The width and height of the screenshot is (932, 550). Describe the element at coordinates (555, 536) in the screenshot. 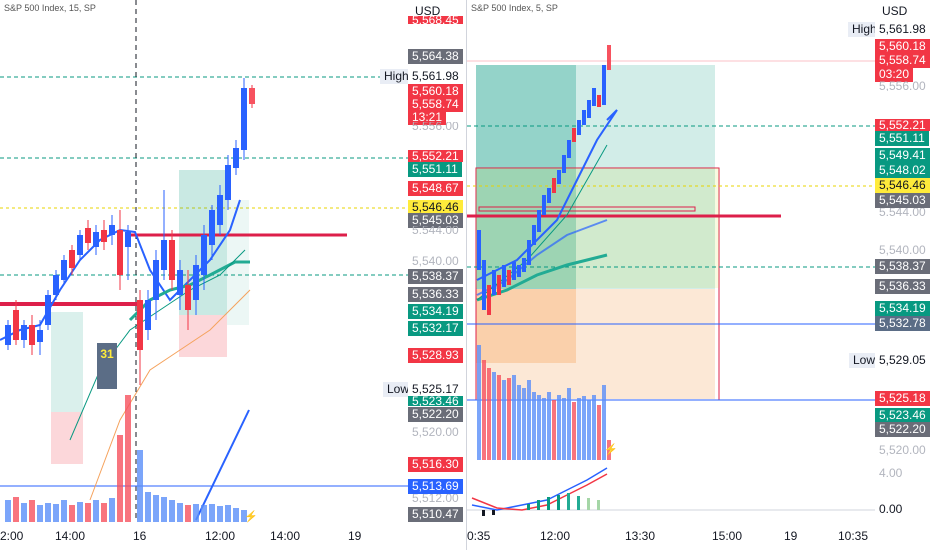

I see `right-x-tick-1: 12:00` at that location.